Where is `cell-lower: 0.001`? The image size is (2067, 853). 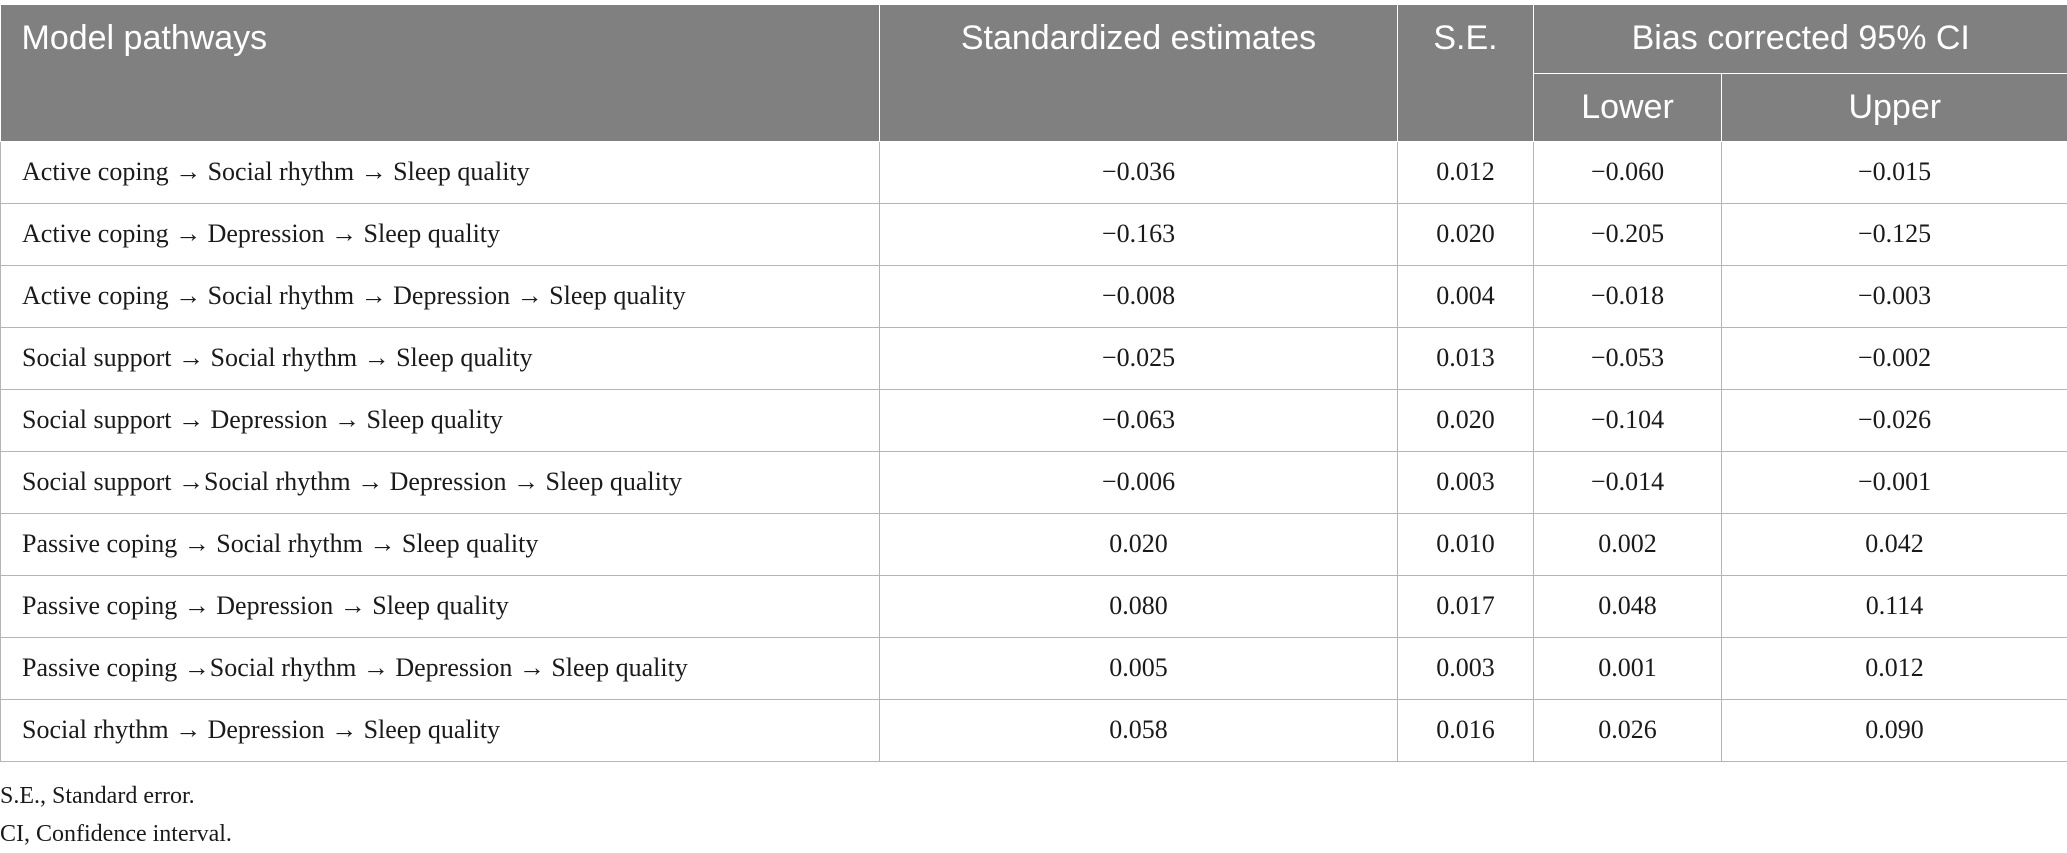 cell-lower: 0.001 is located at coordinates (1628, 668).